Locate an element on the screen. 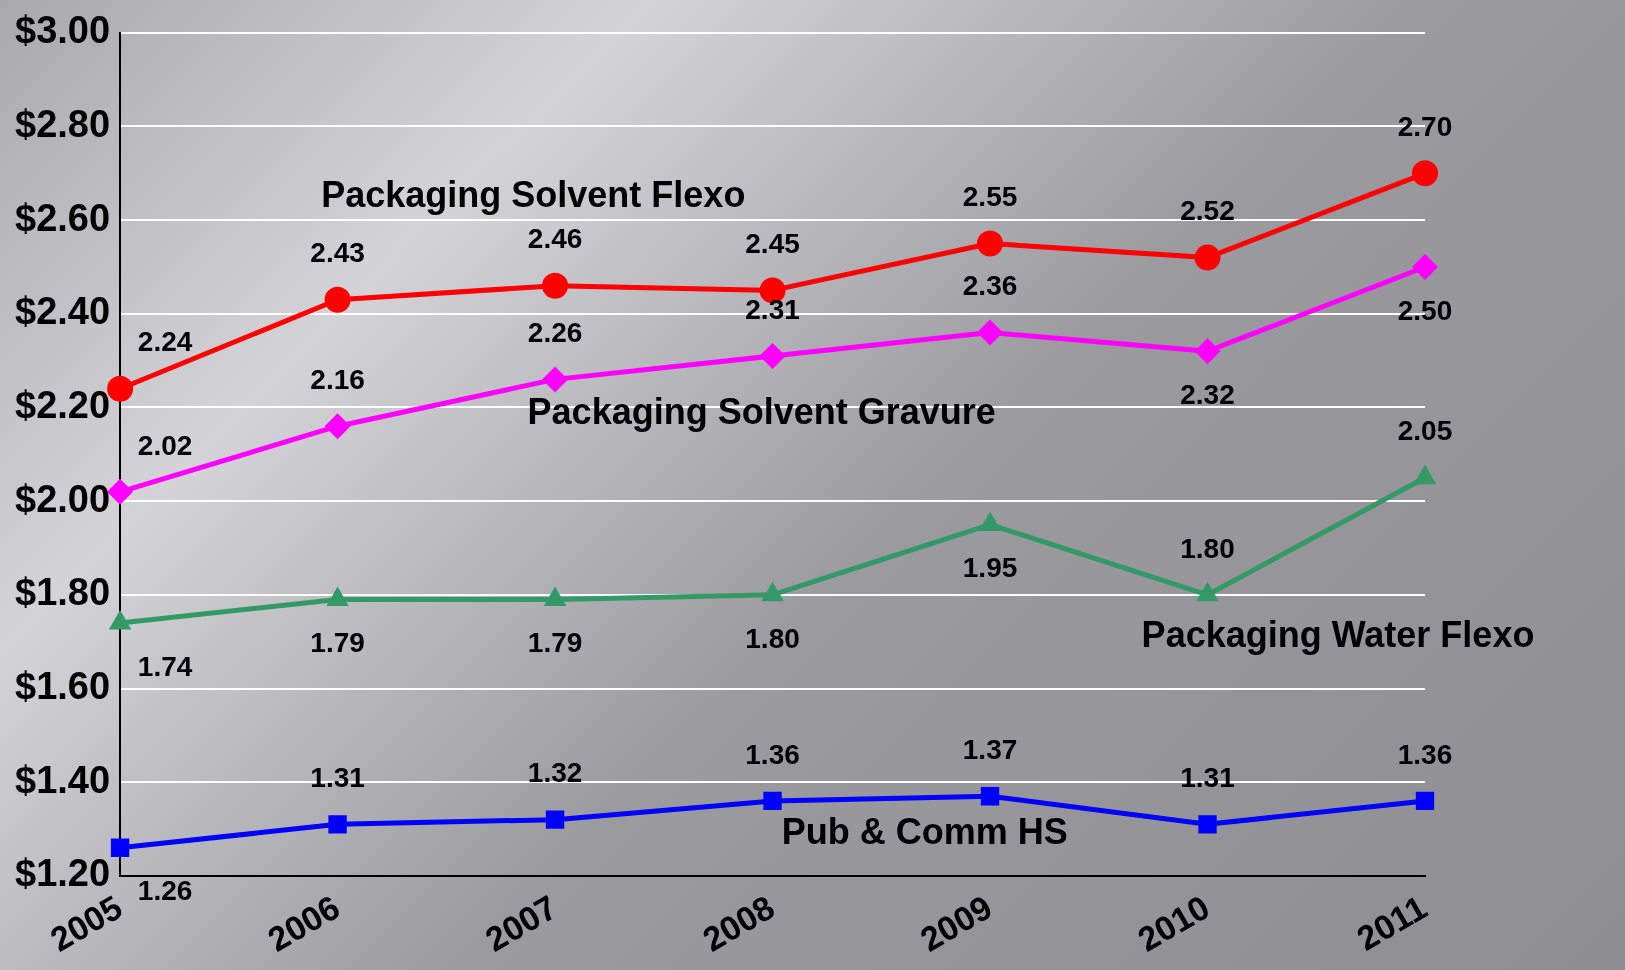  data-label: 2.31 is located at coordinates (772, 309).